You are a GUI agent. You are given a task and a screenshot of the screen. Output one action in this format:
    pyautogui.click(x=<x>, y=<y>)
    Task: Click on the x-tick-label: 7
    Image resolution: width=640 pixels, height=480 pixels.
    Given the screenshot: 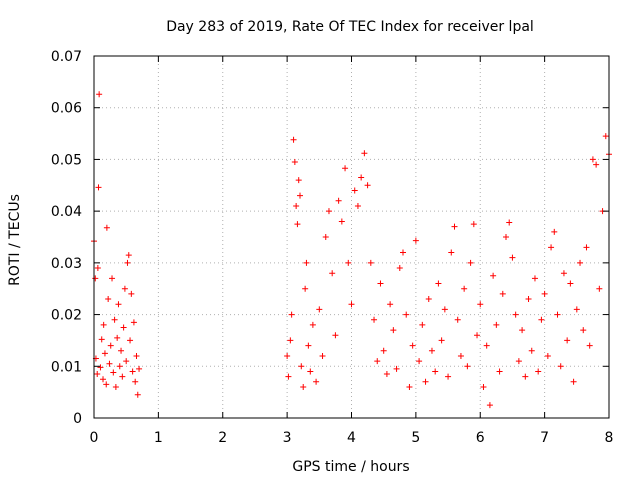 What is the action you would take?
    pyautogui.click(x=544, y=438)
    